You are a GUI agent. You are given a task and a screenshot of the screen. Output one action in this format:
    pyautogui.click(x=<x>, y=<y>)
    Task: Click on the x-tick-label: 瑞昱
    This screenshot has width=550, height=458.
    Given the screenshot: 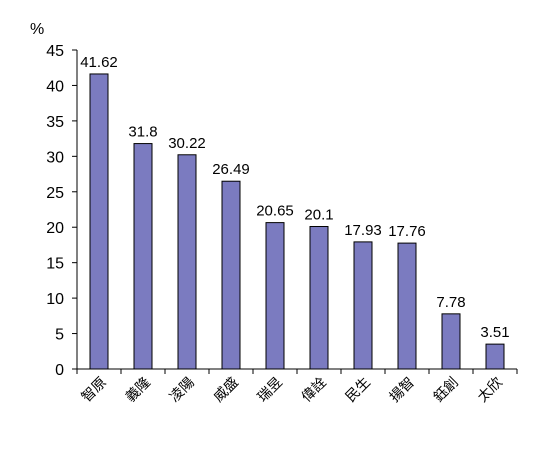 What is the action you would take?
    pyautogui.click(x=270, y=390)
    